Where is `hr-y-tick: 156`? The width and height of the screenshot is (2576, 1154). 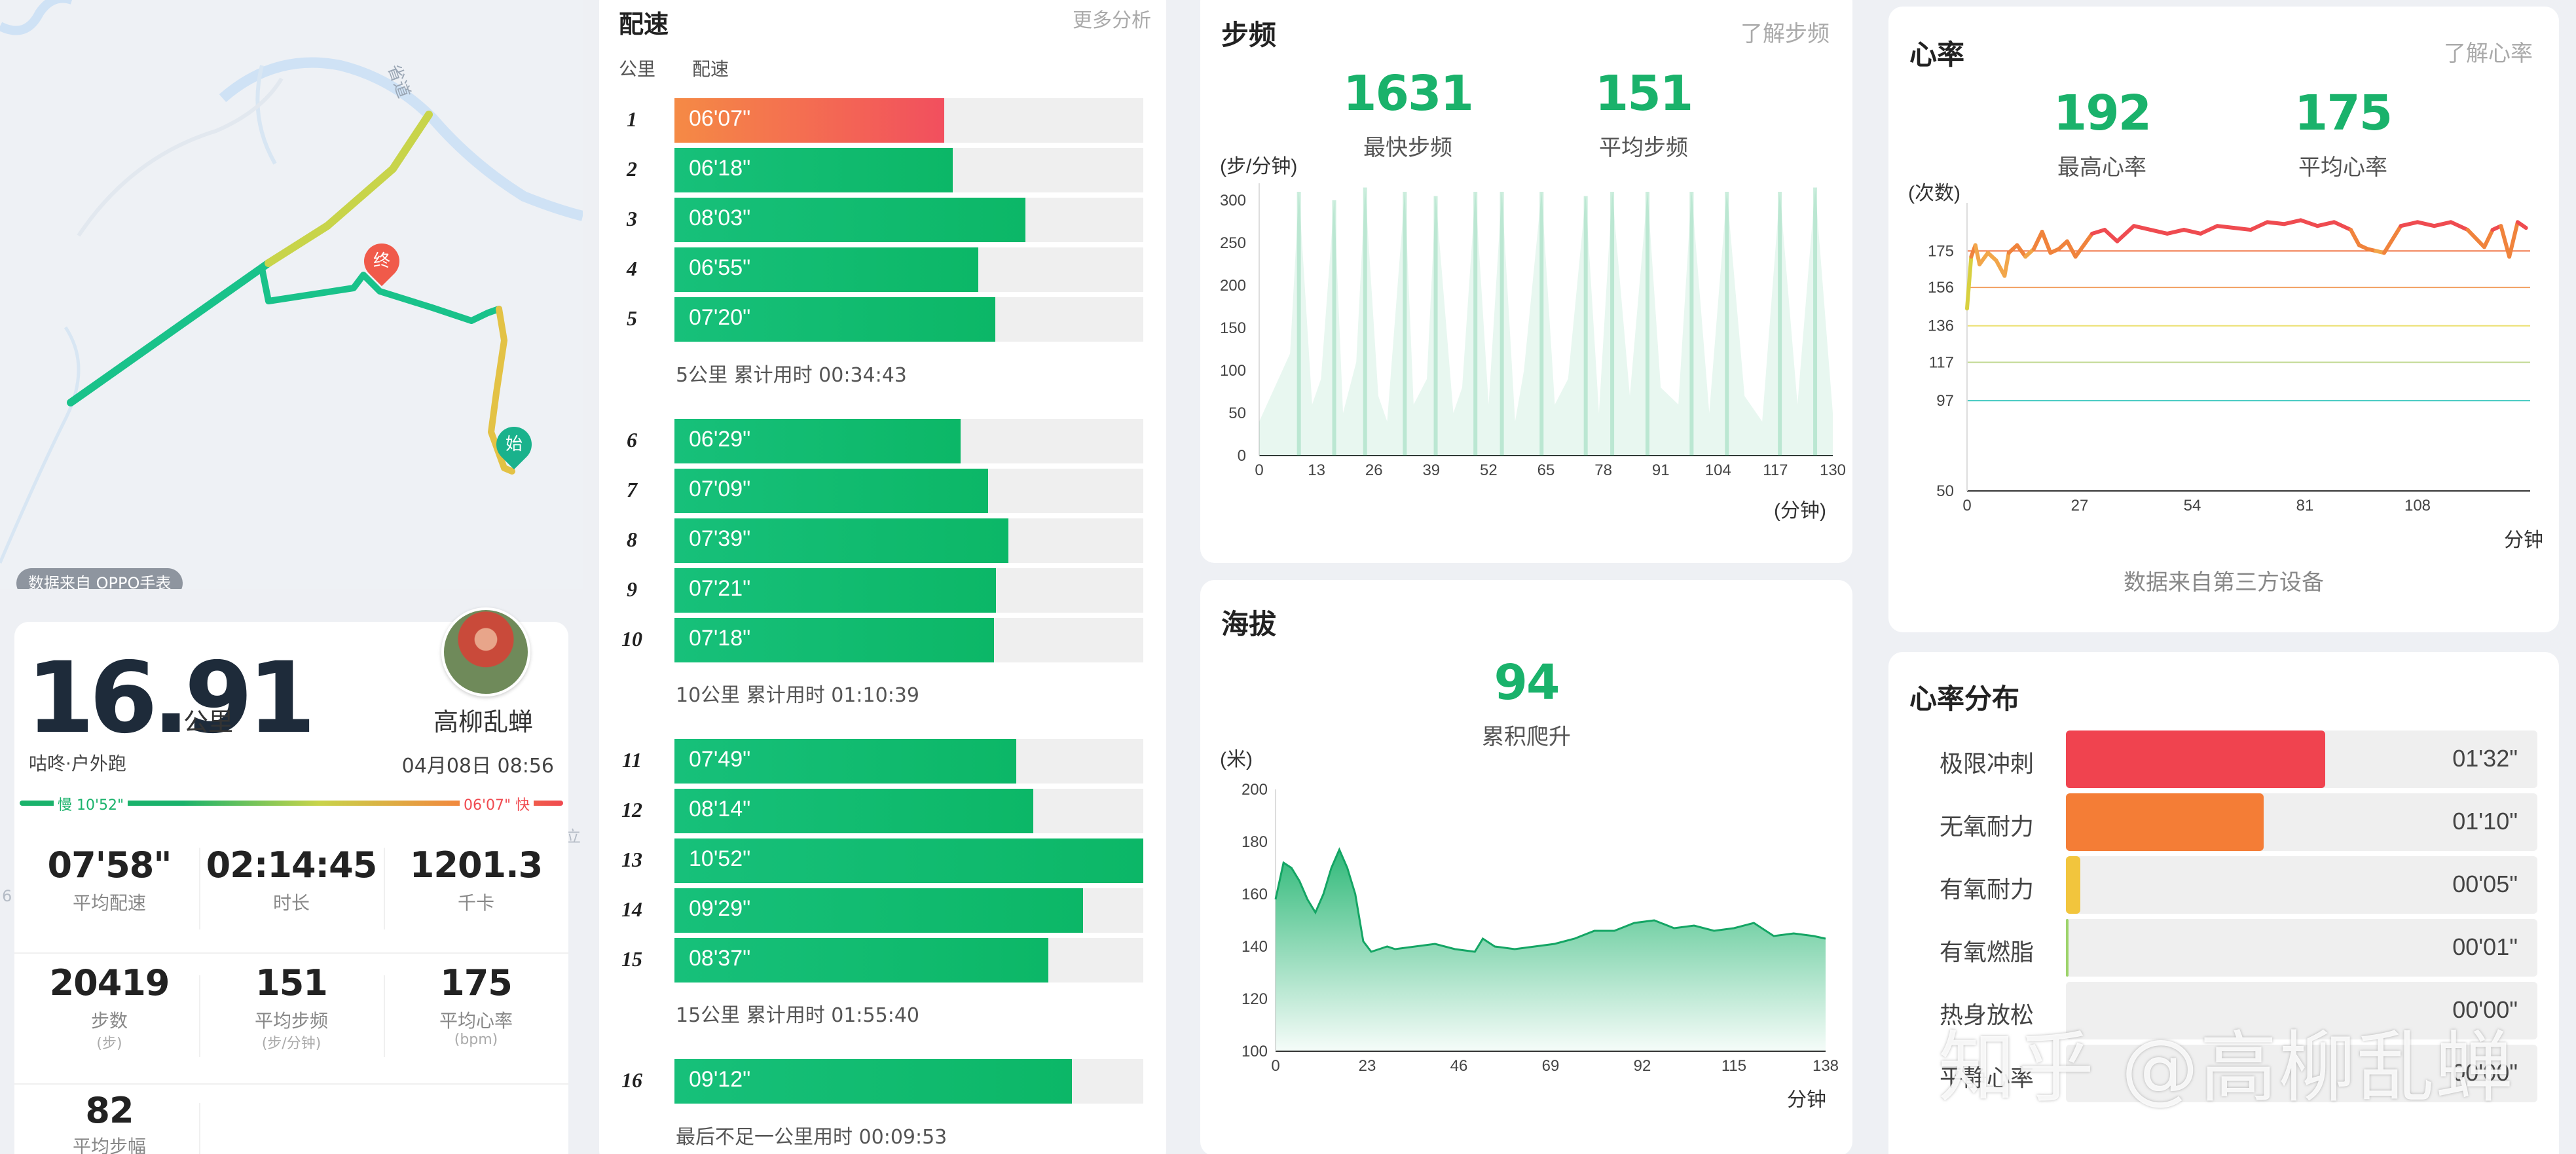 hr-y-tick: 156 is located at coordinates (1941, 288).